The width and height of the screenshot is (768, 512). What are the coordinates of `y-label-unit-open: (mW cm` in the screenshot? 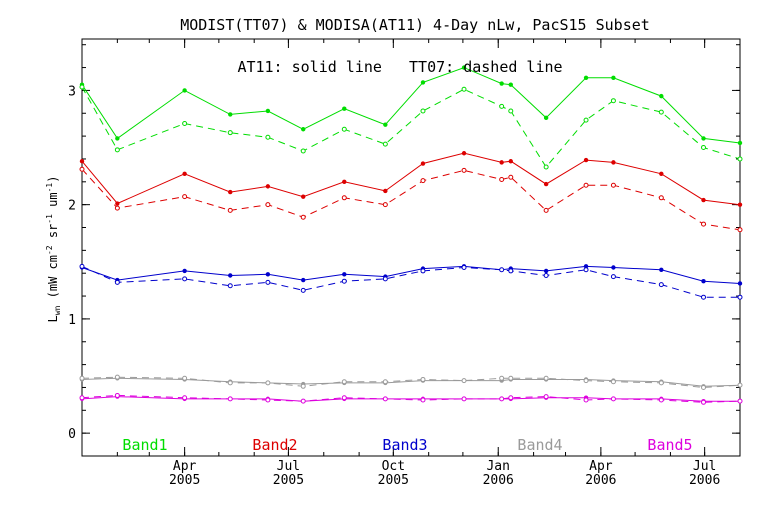 It's located at (53, 280).